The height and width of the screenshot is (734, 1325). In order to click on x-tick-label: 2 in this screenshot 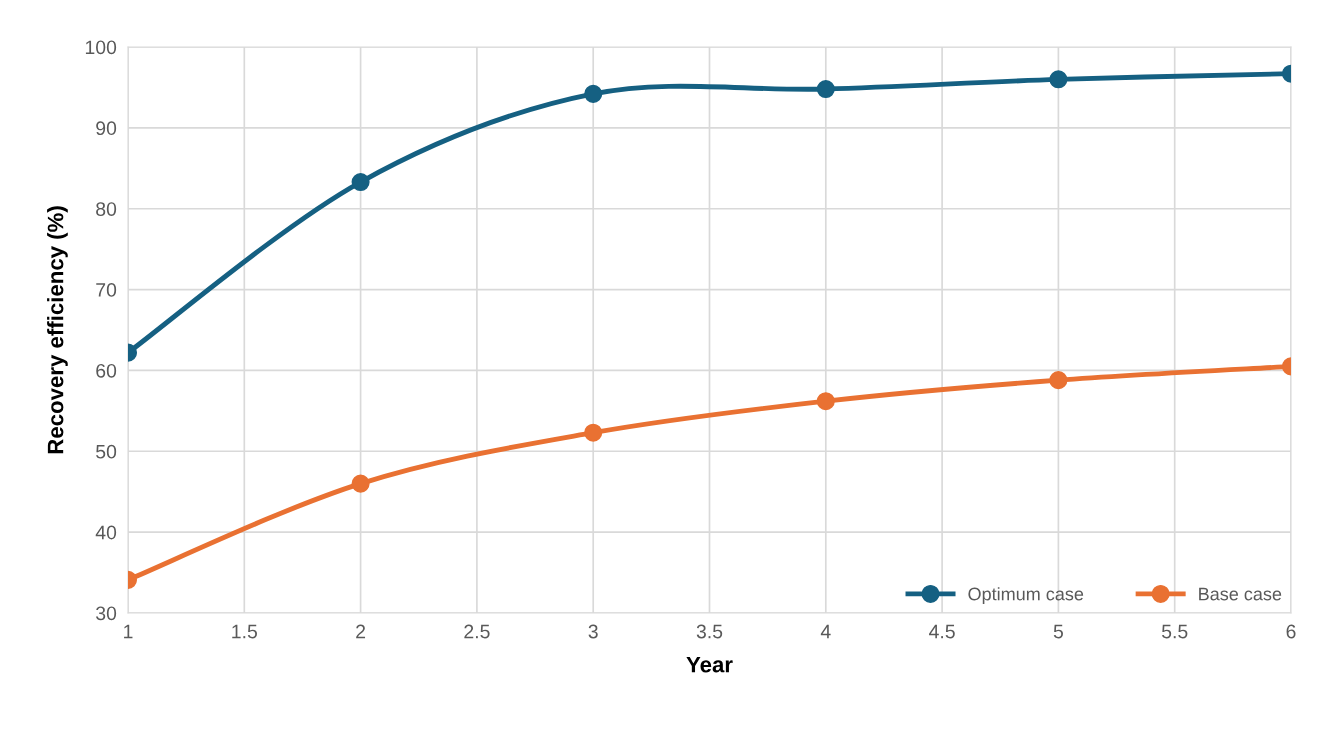, I will do `click(361, 631)`.